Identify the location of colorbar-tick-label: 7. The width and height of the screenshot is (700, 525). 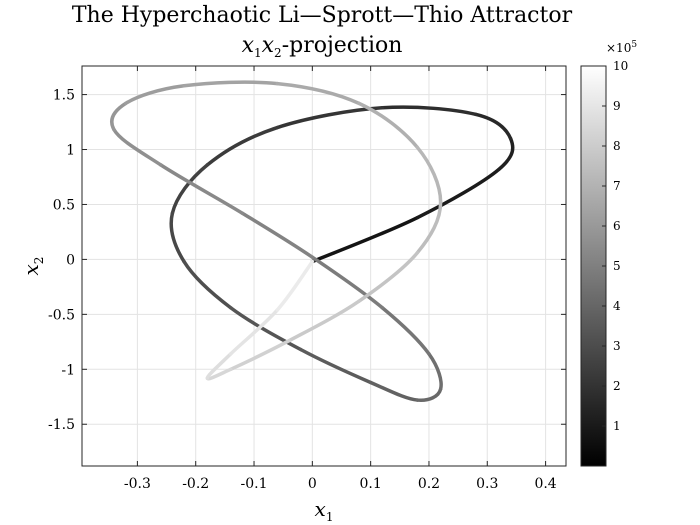
(617, 186).